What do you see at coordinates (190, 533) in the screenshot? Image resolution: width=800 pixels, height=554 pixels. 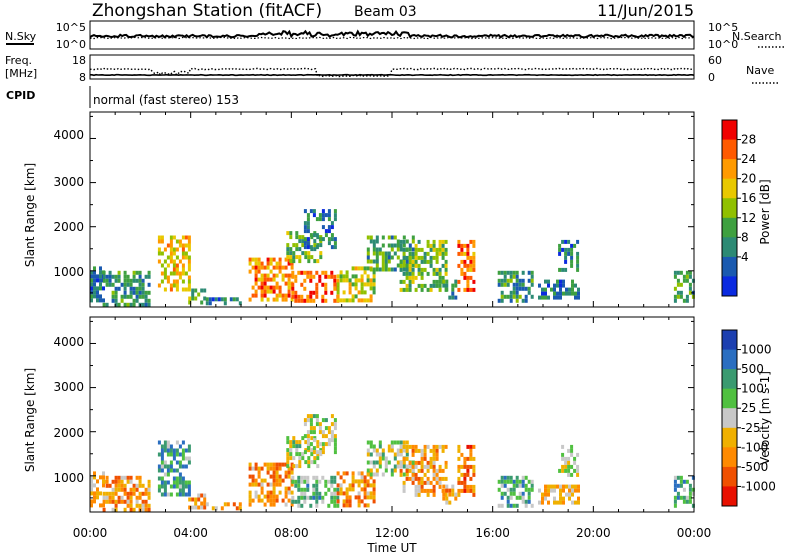 I see `time-tick-label: 04:00` at bounding box center [190, 533].